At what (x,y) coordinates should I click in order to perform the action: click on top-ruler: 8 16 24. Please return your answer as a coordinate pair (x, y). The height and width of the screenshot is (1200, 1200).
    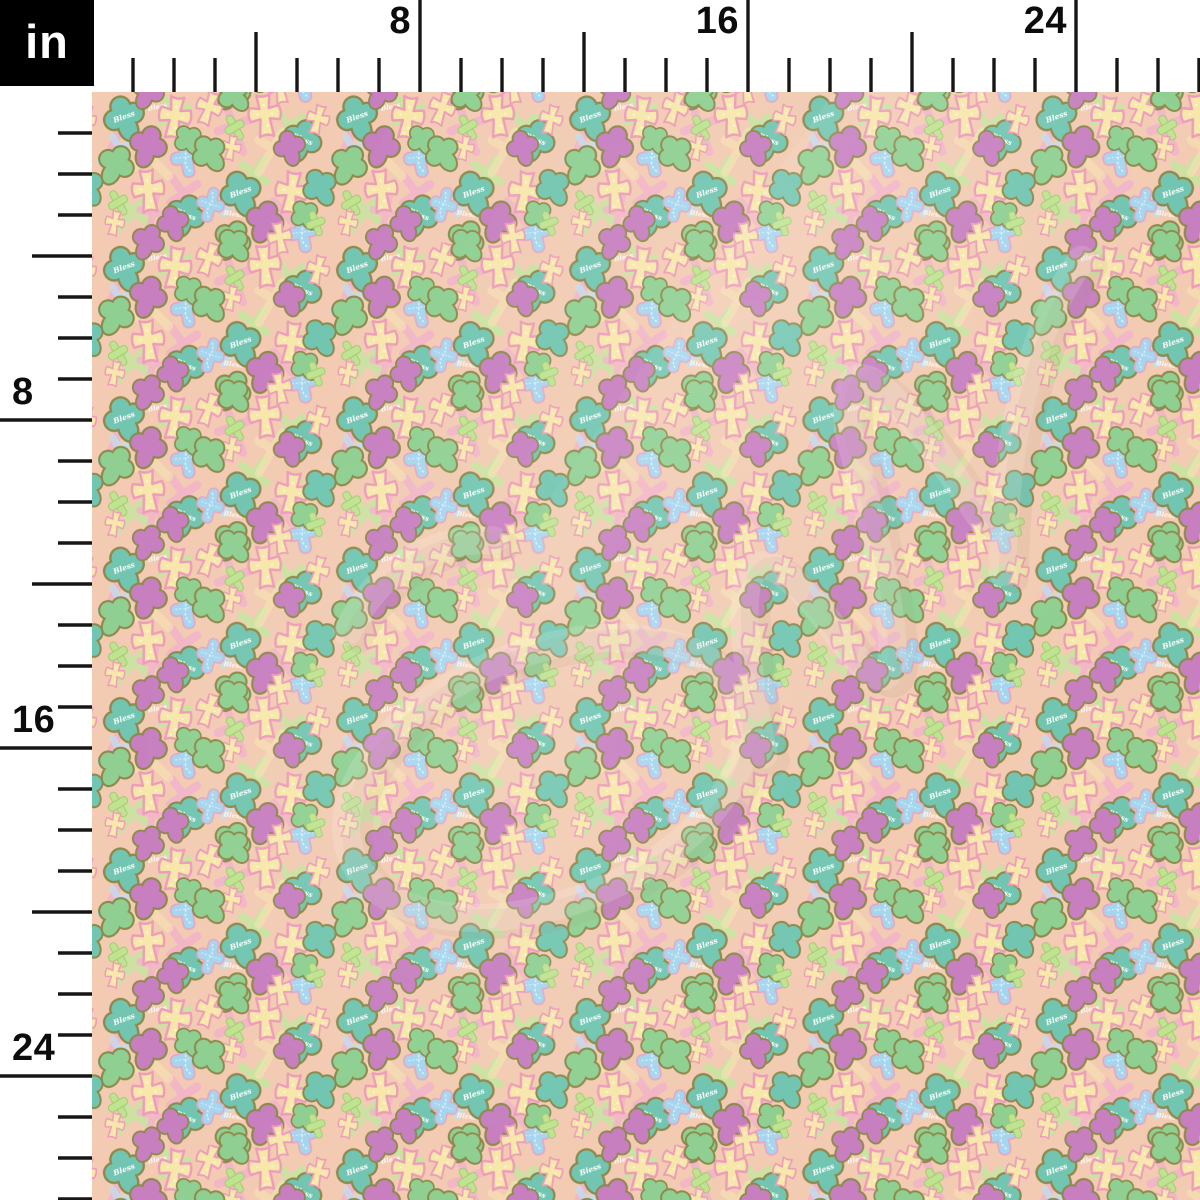
    Looking at the image, I should click on (600, 46).